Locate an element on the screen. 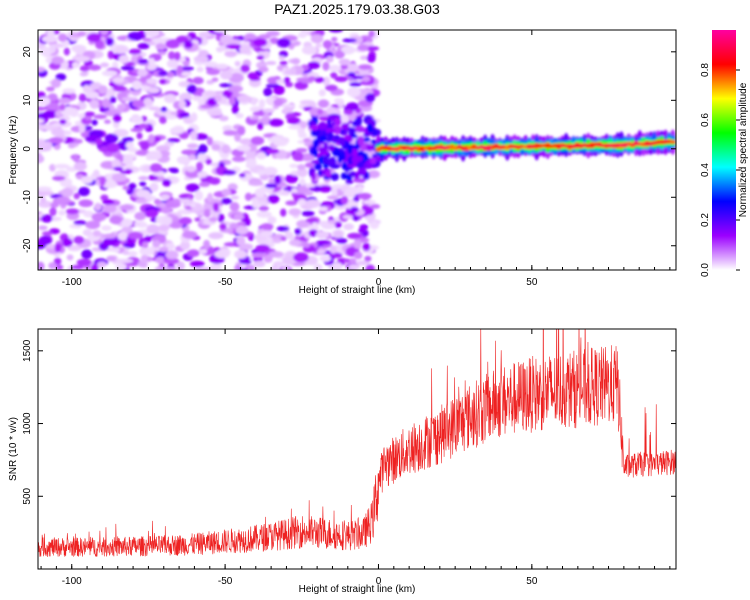  spectrogram-y-tick-label: -10 is located at coordinates (27, 197).